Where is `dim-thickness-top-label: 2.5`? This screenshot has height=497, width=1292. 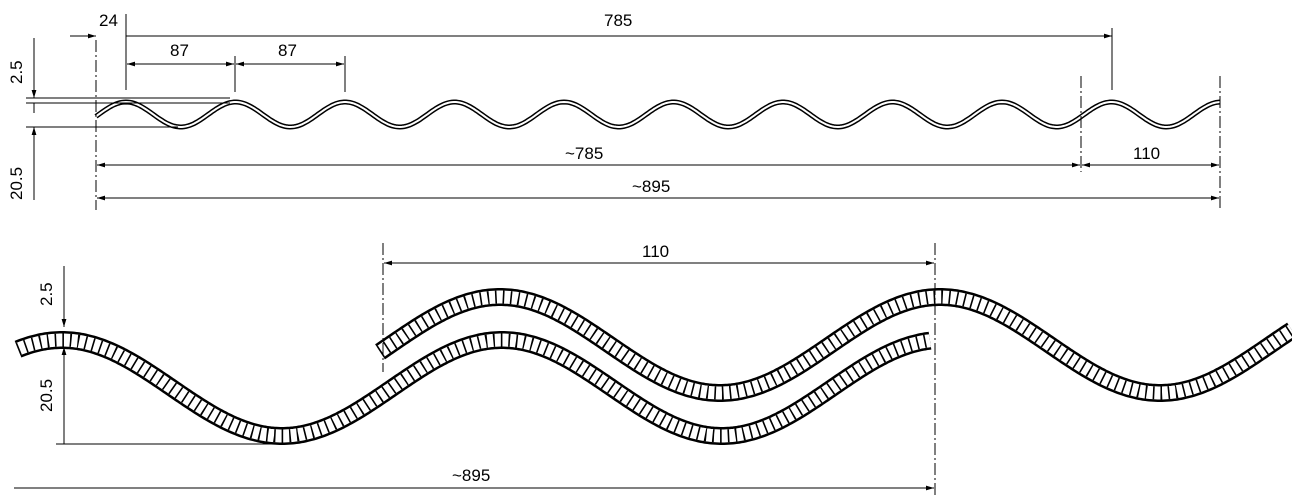
dim-thickness-top-label: 2.5 is located at coordinates (16, 72).